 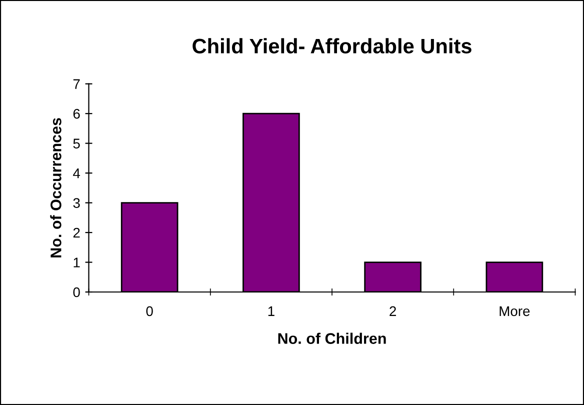 I want to click on y-tick-label: 0, so click(x=76, y=292).